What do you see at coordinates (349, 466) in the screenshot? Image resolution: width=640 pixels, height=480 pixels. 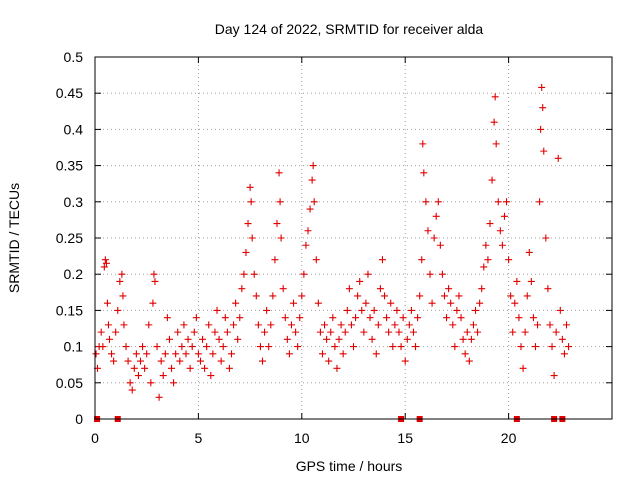 I see `x-axis-label: GPS time / hours` at bounding box center [349, 466].